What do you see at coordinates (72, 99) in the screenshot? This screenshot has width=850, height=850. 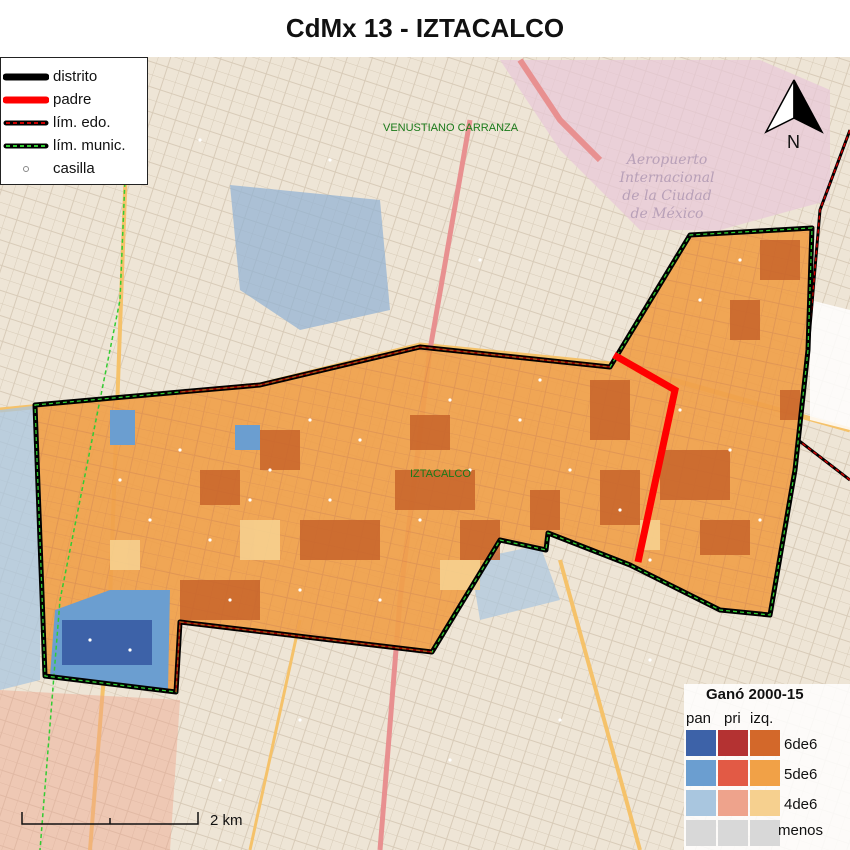 I see `legend-label: padre` at bounding box center [72, 99].